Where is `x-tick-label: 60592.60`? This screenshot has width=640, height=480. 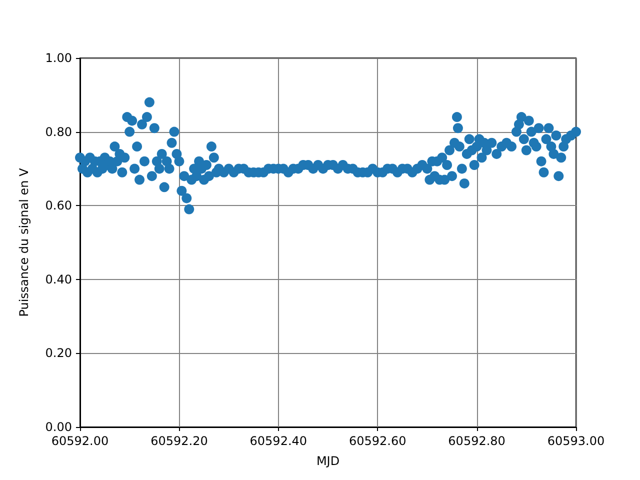 x-tick-label: 60592.60 is located at coordinates (377, 441).